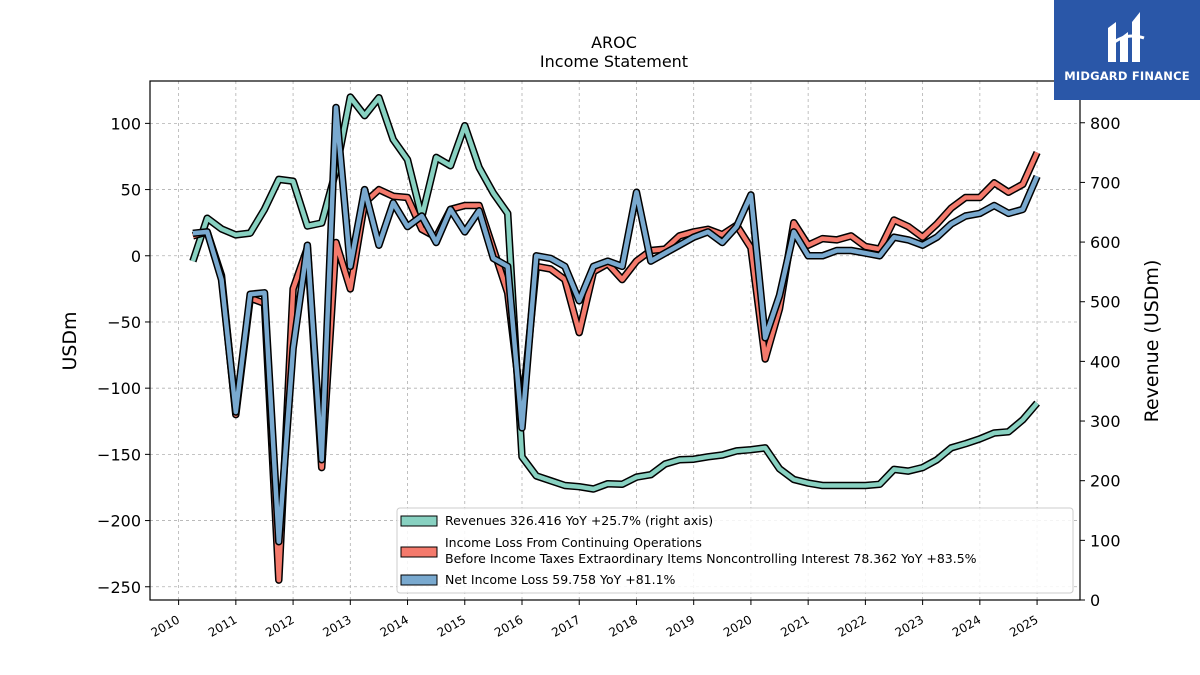 The width and height of the screenshot is (1200, 675). Describe the element at coordinates (419, 552) in the screenshot. I see `legend-swatch-pretax-income` at that location.